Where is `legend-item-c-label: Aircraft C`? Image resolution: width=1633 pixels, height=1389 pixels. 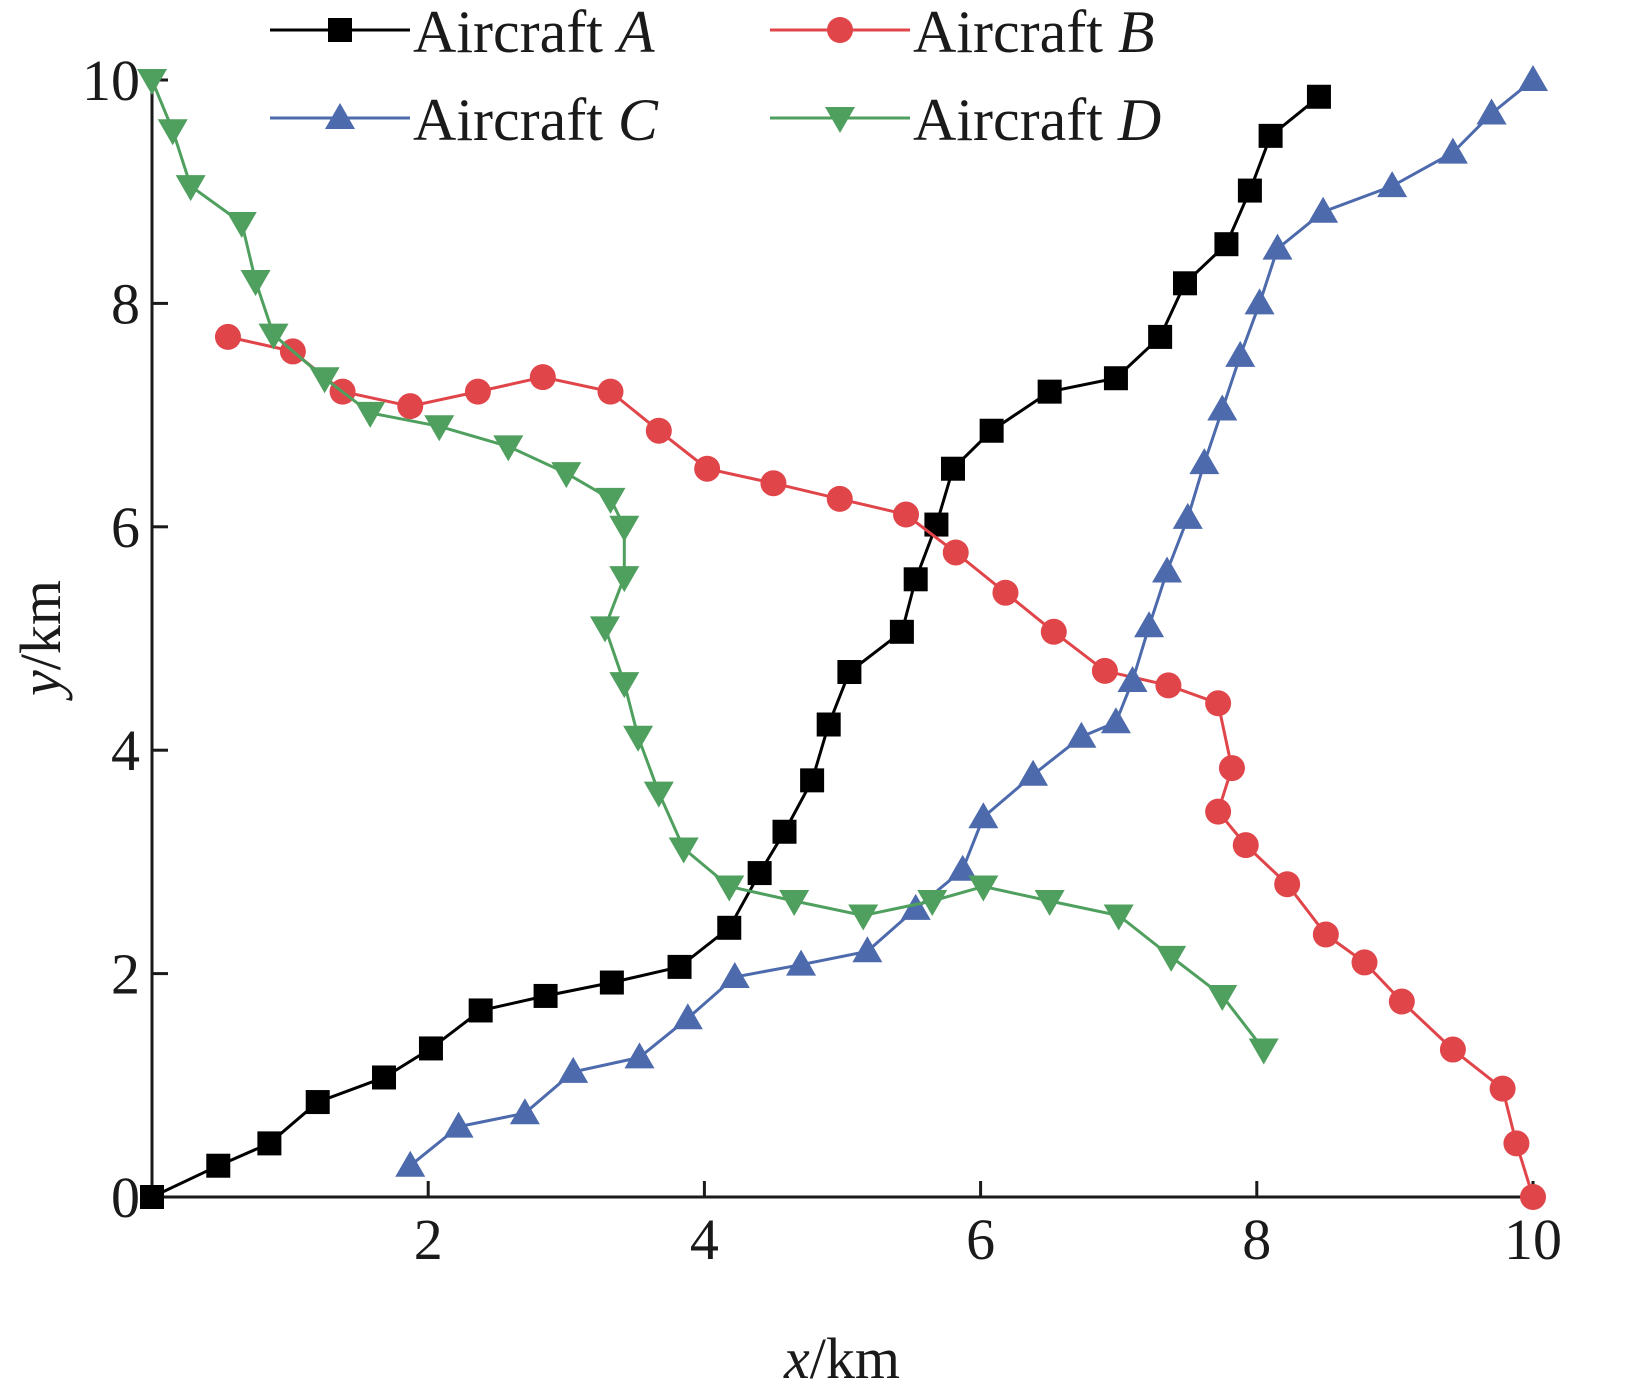 legend-item-c-label: Aircraft C is located at coordinates (536, 120).